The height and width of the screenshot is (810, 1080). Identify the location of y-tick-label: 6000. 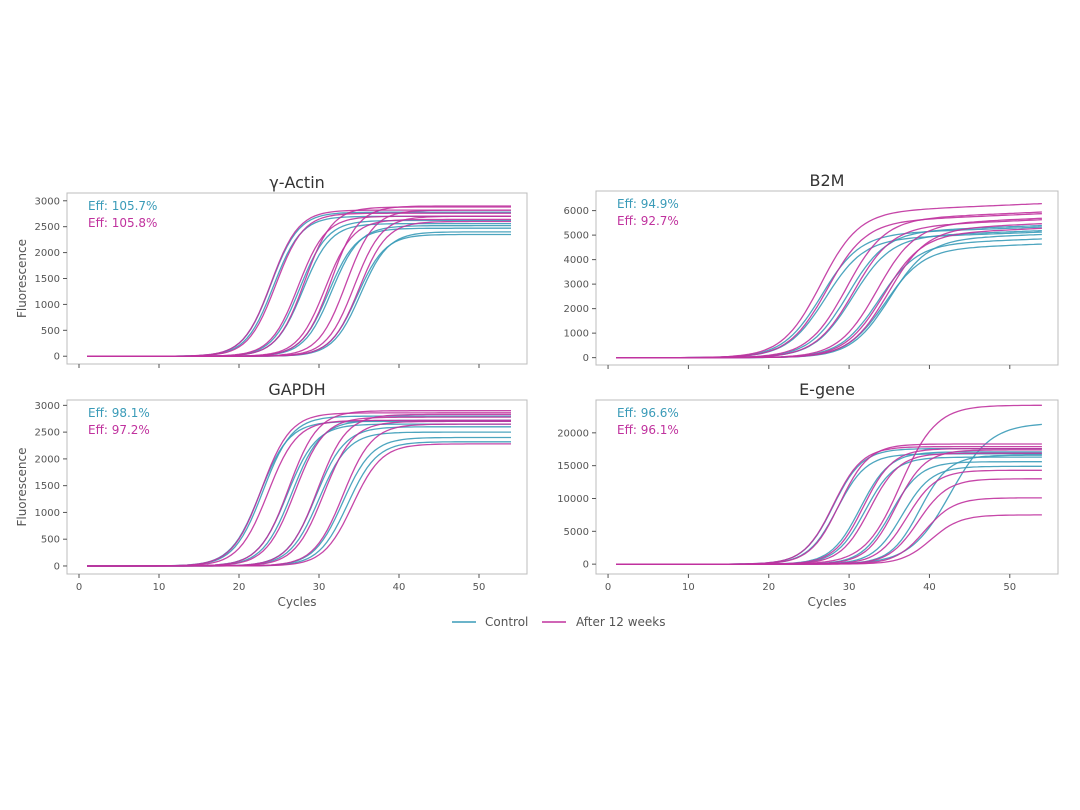
(576, 211).